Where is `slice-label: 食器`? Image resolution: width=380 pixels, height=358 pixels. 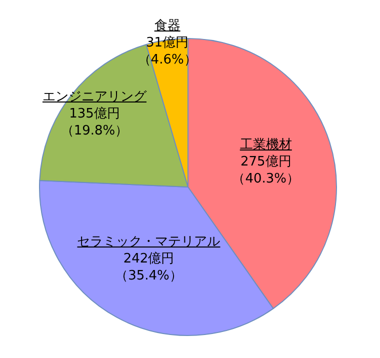 slice-label: 食器 is located at coordinates (167, 25).